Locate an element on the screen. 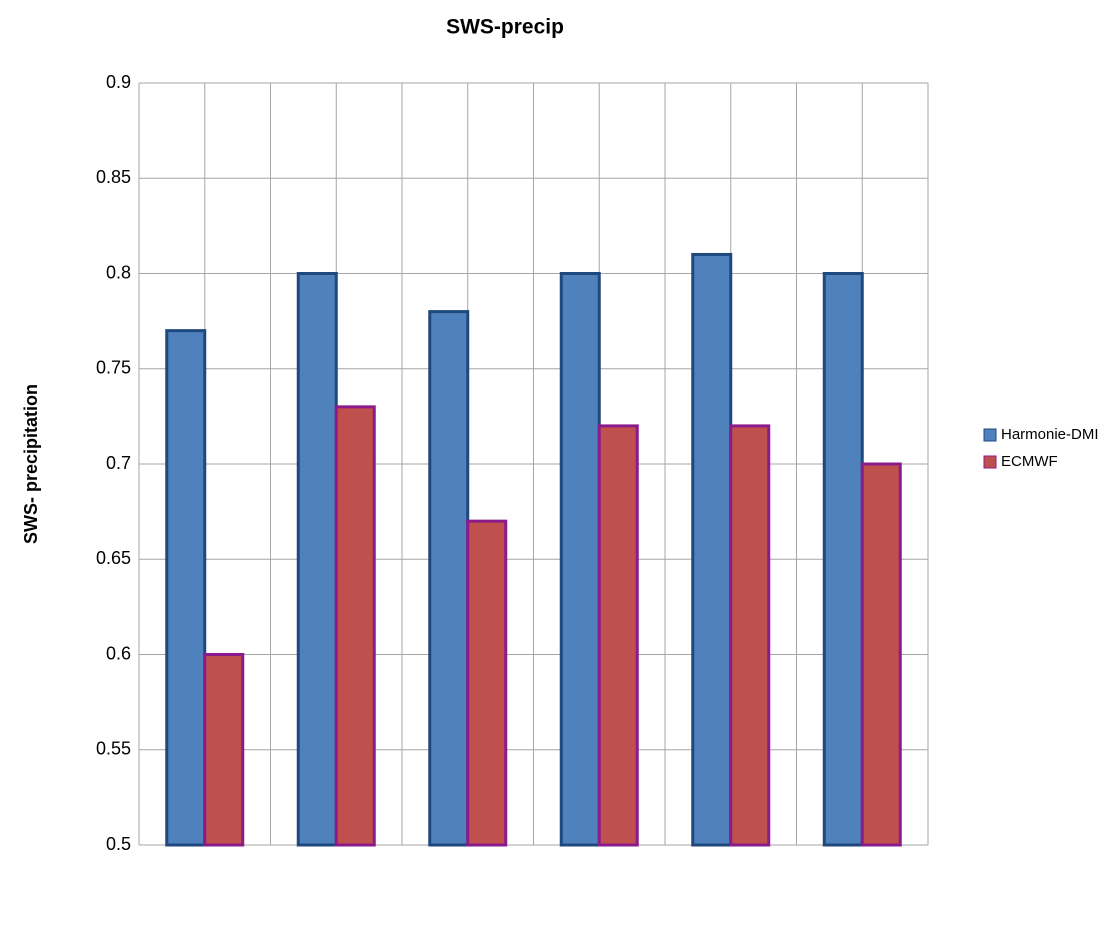 The height and width of the screenshot is (933, 1113). chart-title: SWS-precip is located at coordinates (505, 27).